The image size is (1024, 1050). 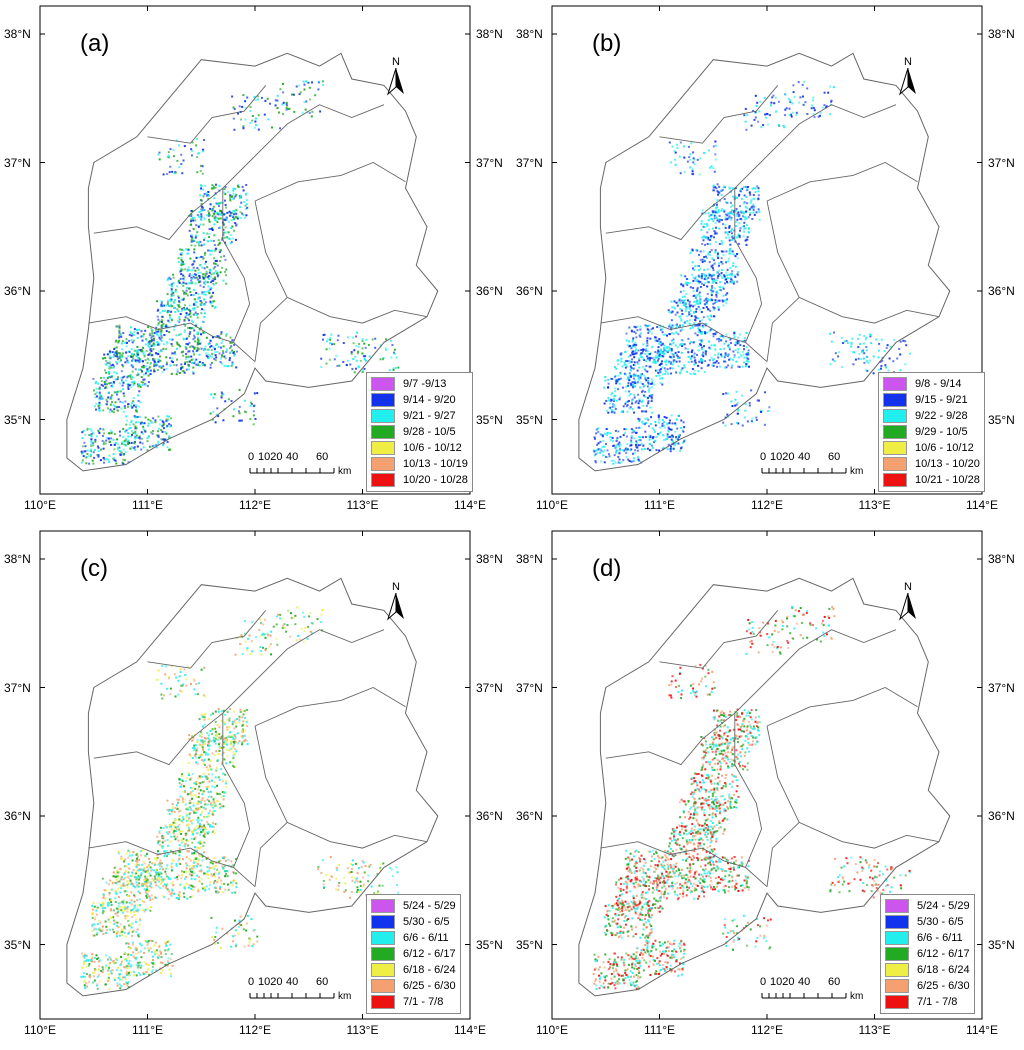 I want to click on district-boundary, so click(x=842, y=181).